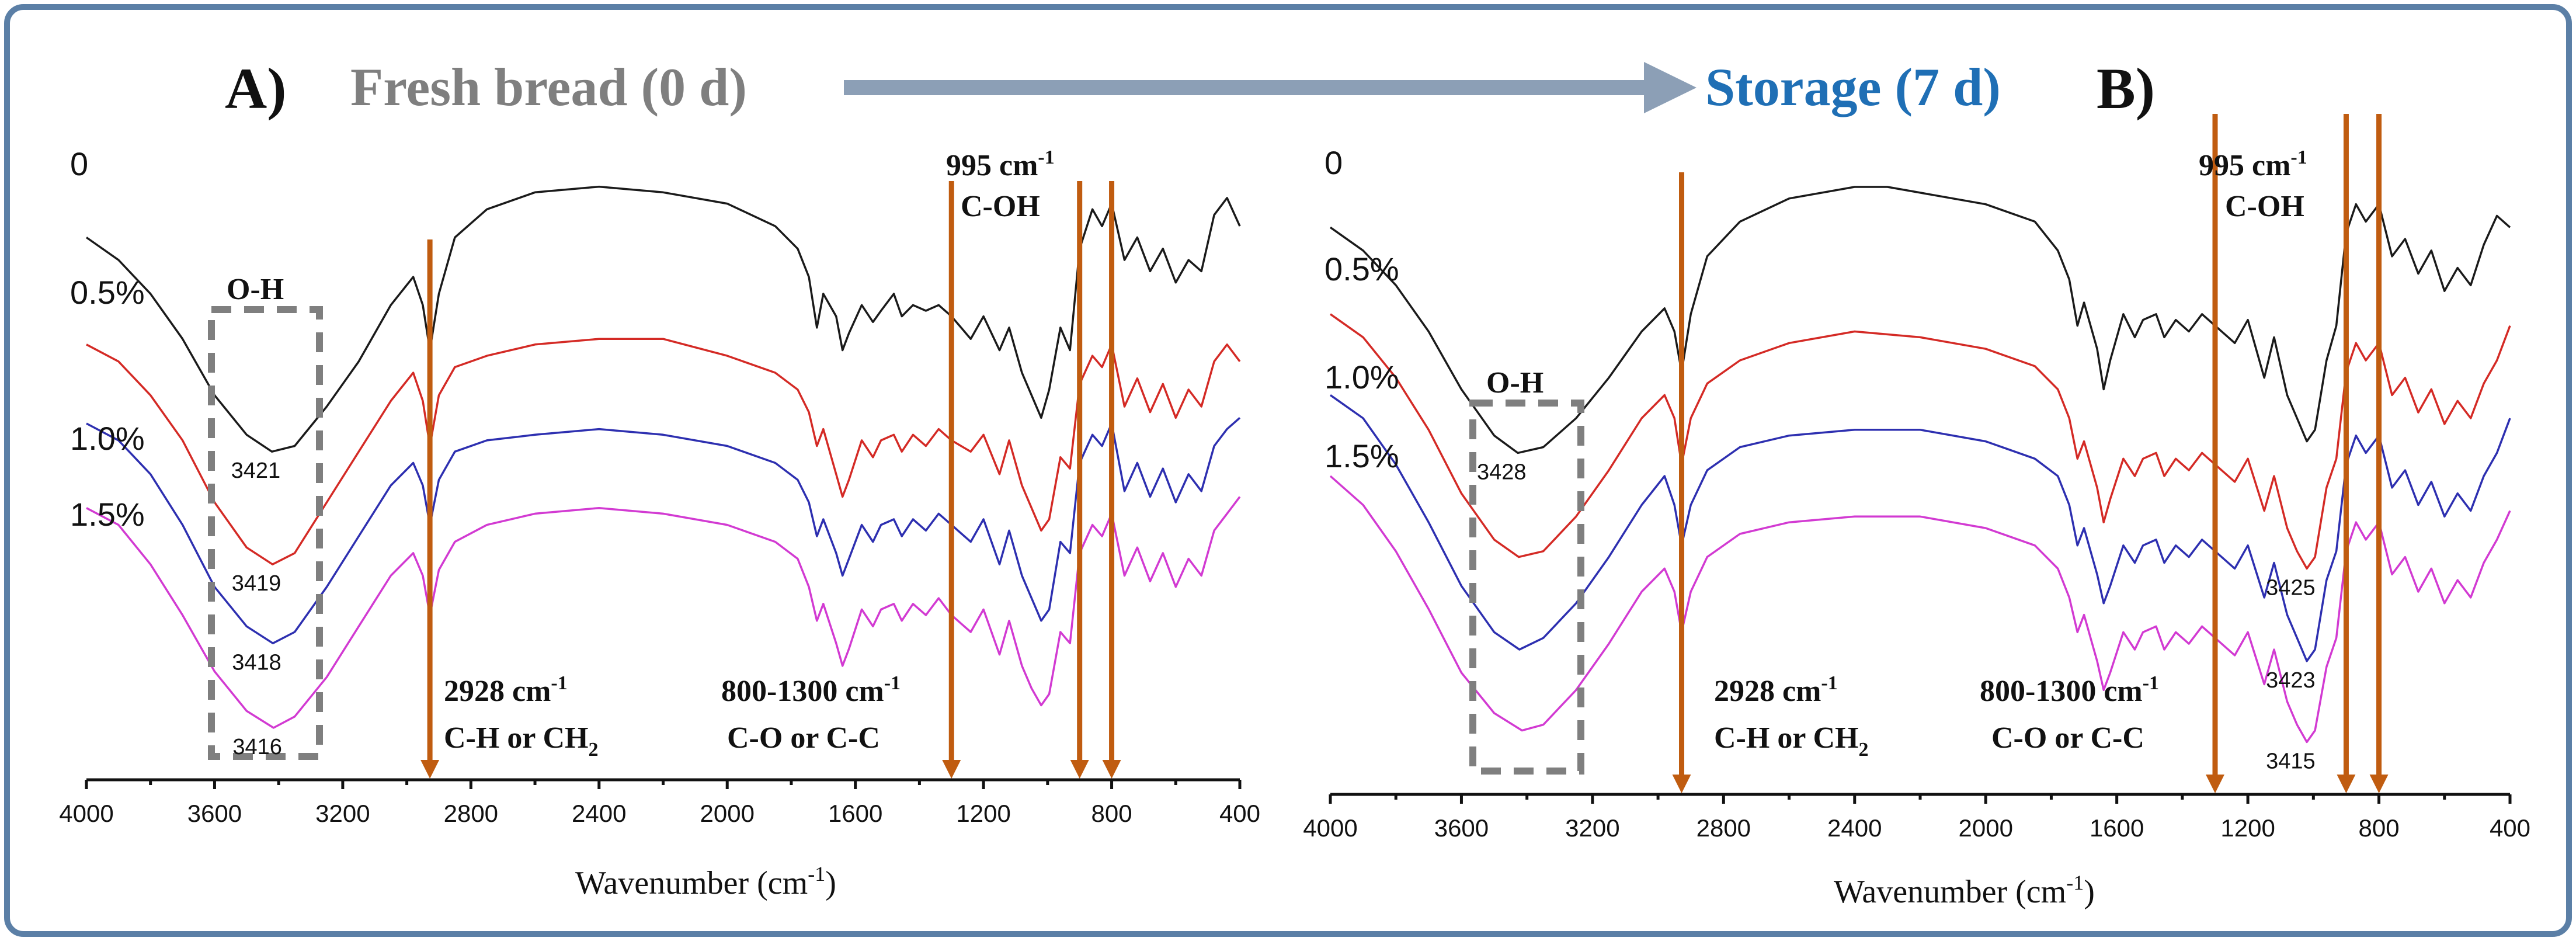 The width and height of the screenshot is (2576, 941). What do you see at coordinates (1502, 472) in the screenshot?
I see `peak-label: 3428` at bounding box center [1502, 472].